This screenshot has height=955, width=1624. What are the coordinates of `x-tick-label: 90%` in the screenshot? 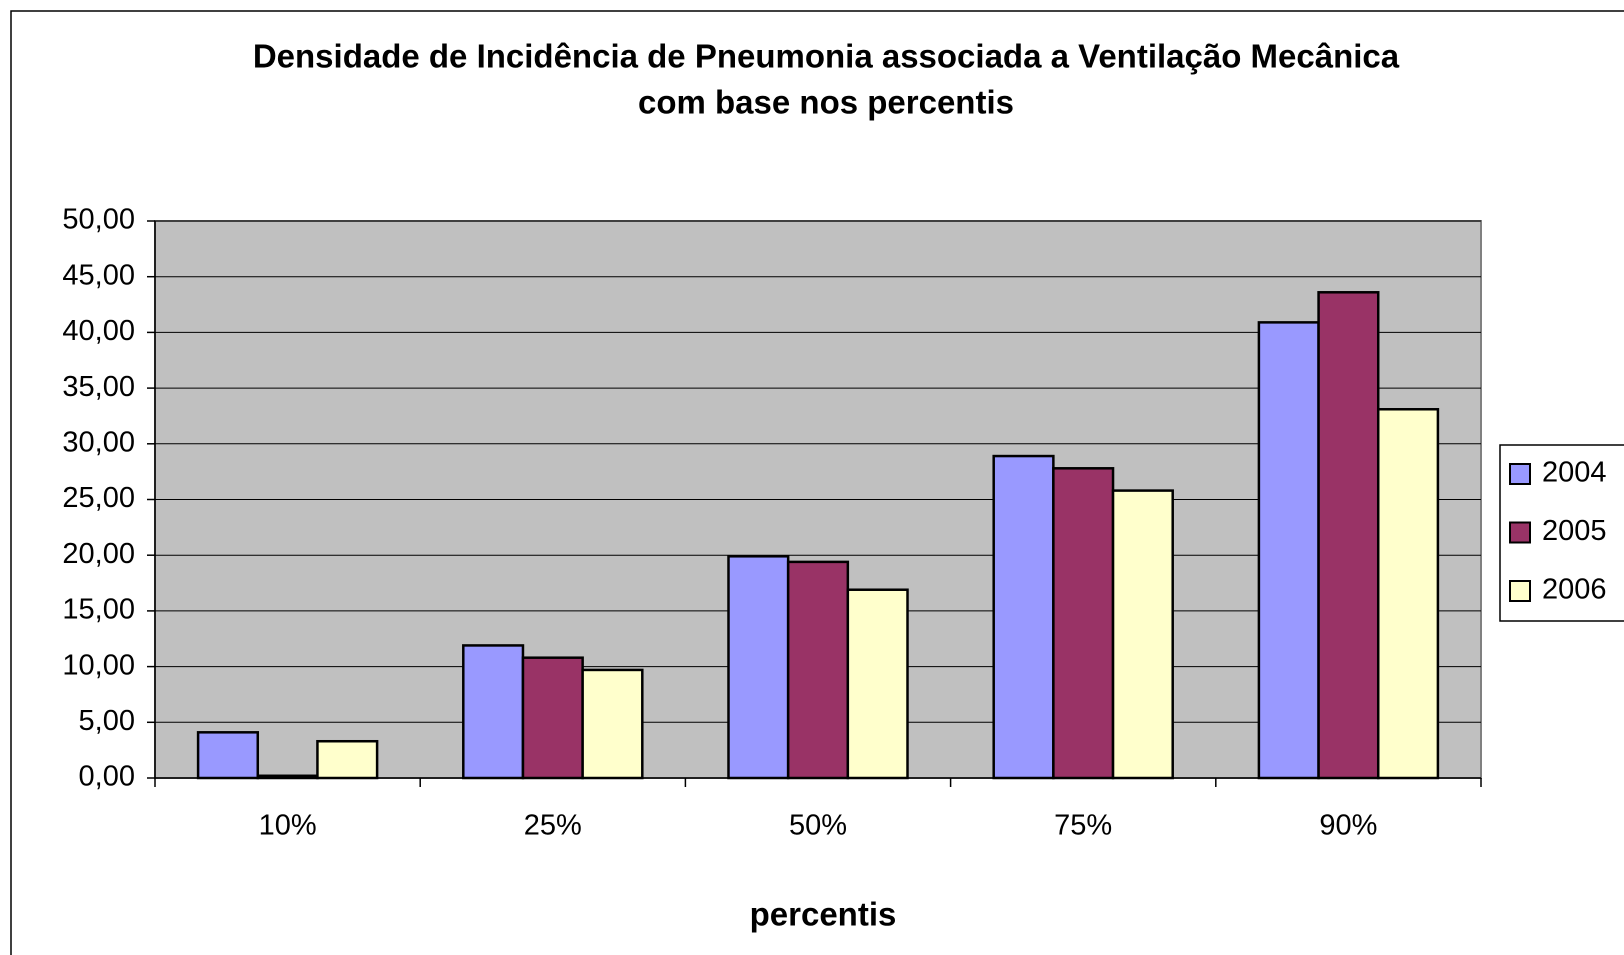 It's located at (1348, 826).